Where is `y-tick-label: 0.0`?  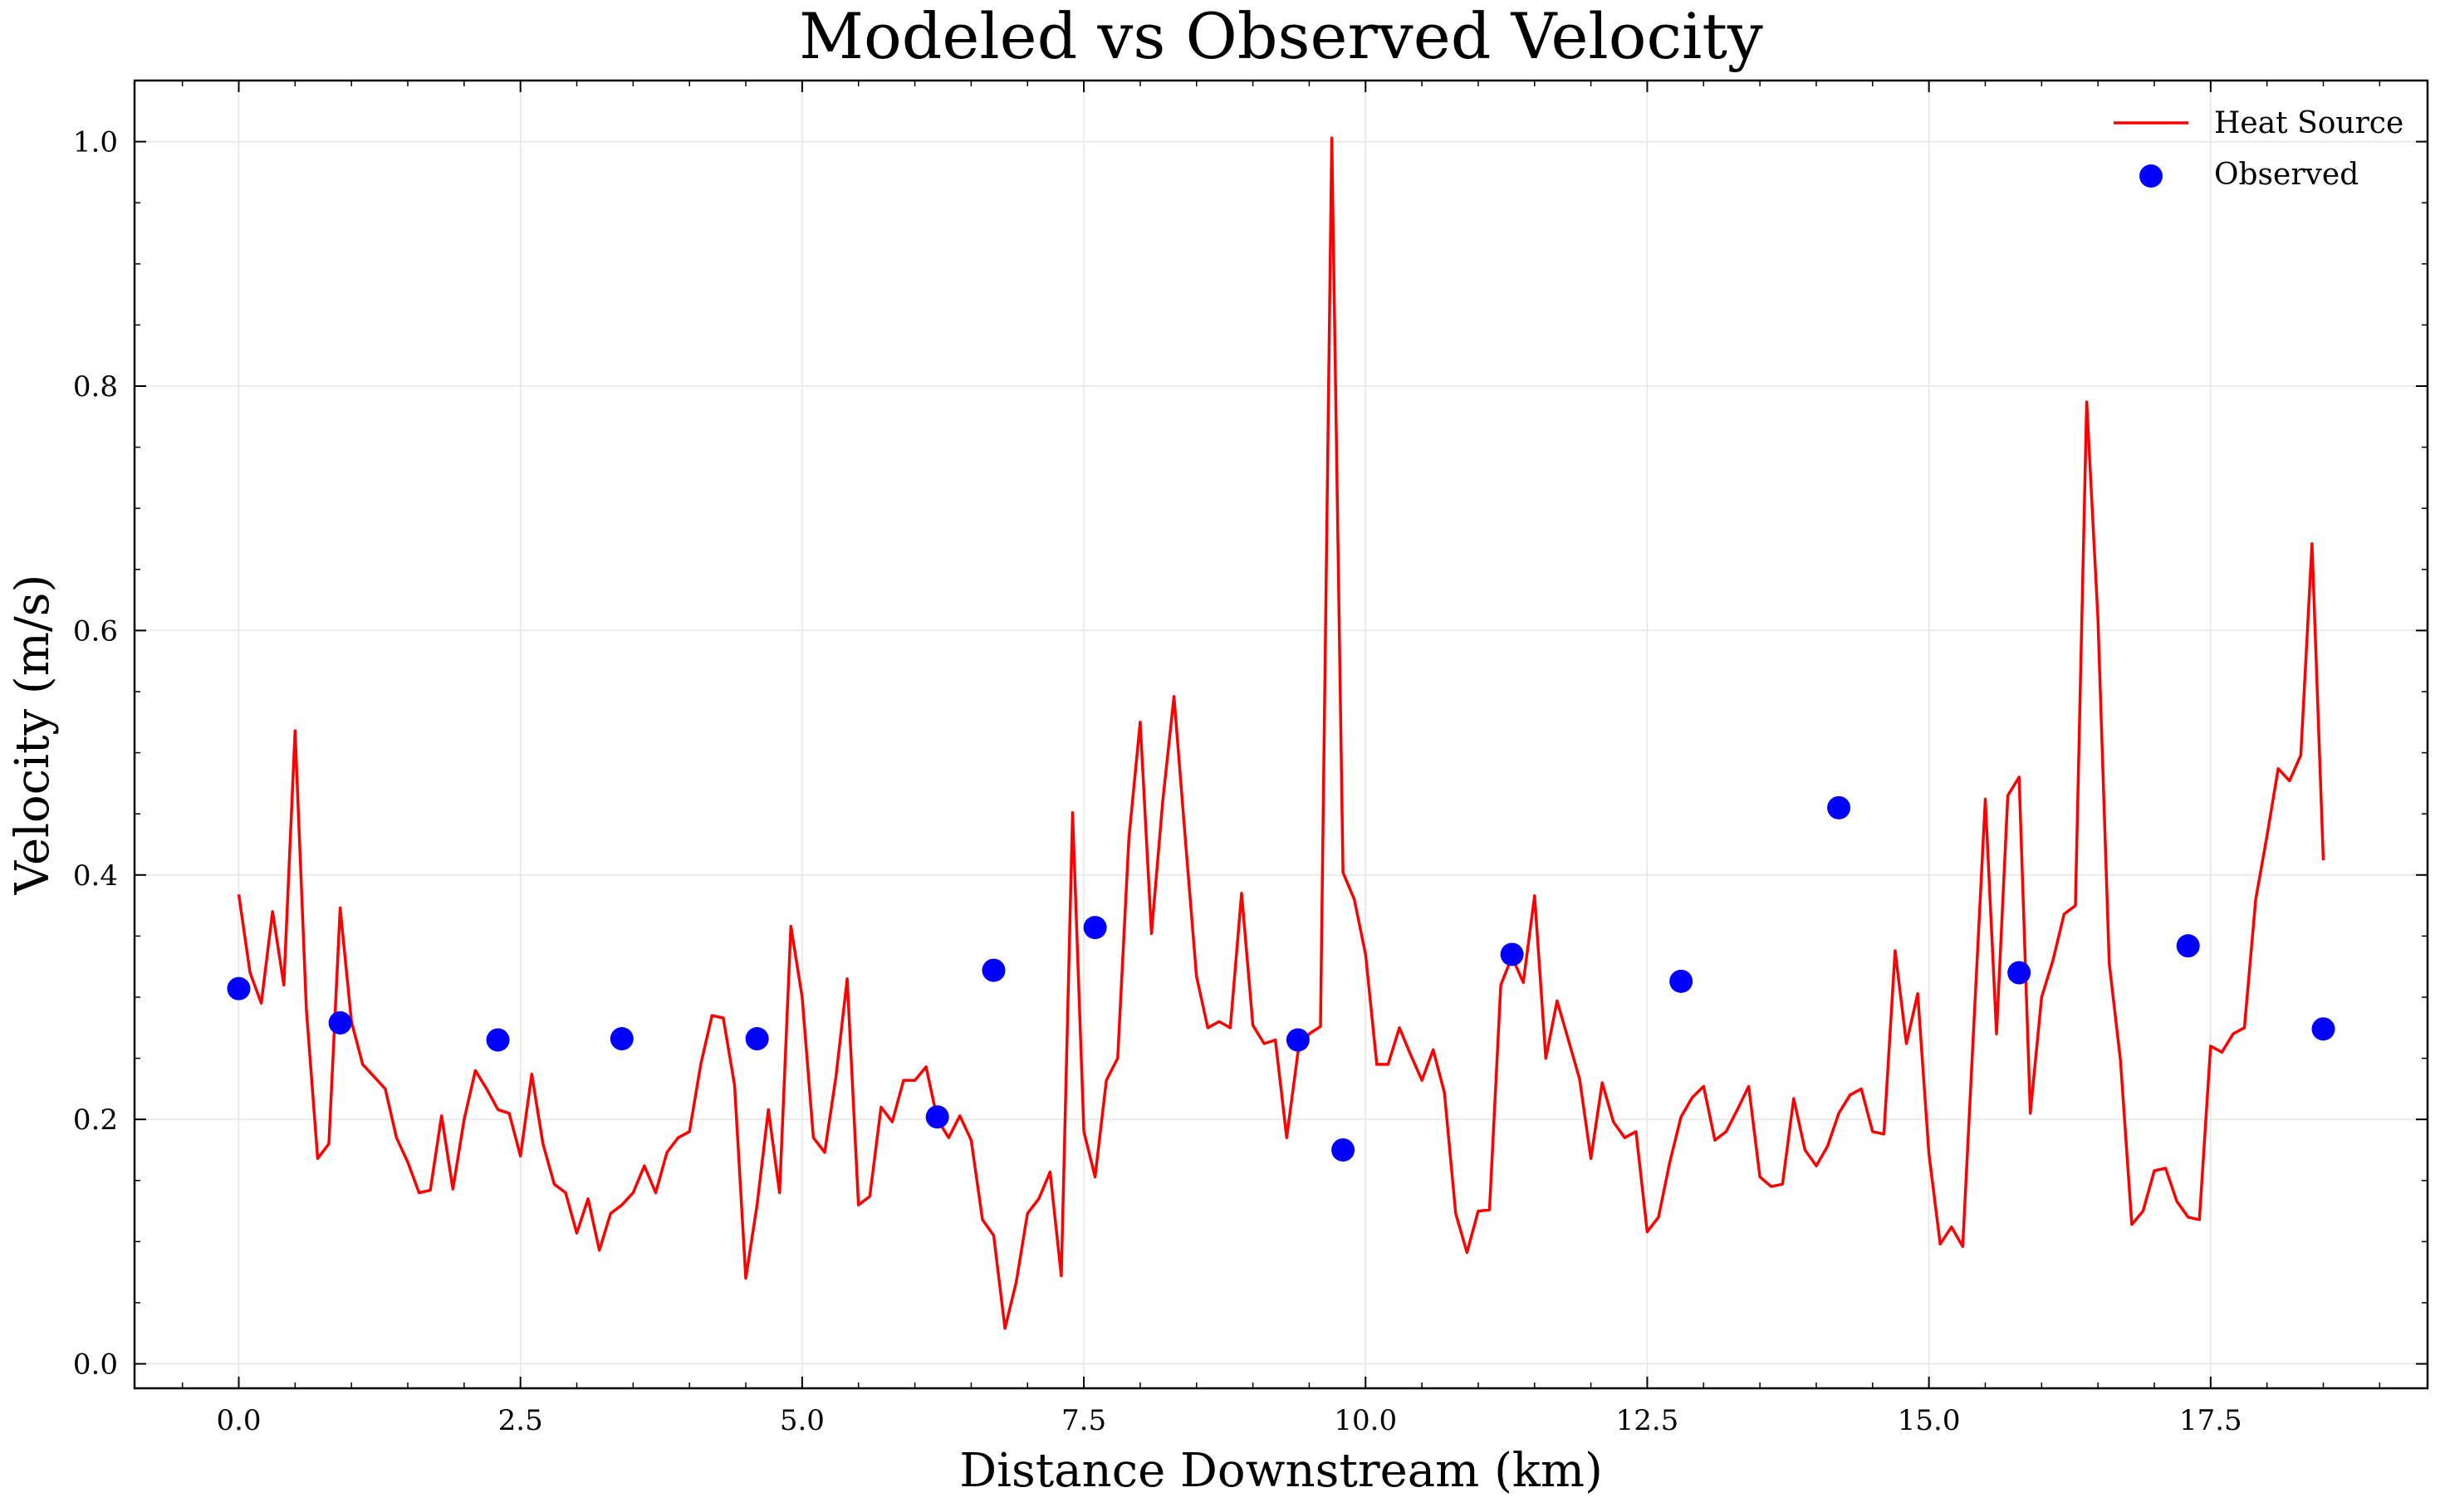 y-tick-label: 0.0 is located at coordinates (95, 1365).